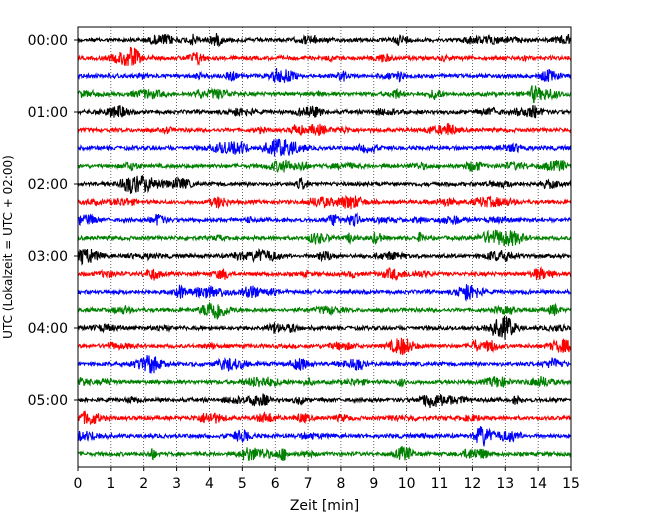 This screenshot has height=520, width=650. I want to click on x-tick-label: 15, so click(571, 484).